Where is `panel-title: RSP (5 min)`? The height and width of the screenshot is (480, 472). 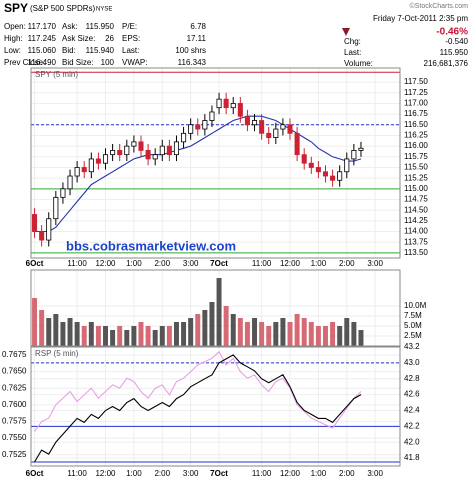
panel-title: RSP (5 min) is located at coordinates (57, 353).